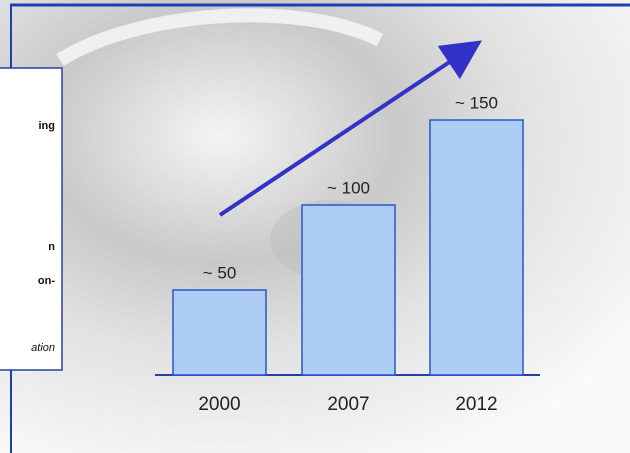 This screenshot has width=630, height=453. What do you see at coordinates (220, 272) in the screenshot?
I see `value-label: ~ 50` at bounding box center [220, 272].